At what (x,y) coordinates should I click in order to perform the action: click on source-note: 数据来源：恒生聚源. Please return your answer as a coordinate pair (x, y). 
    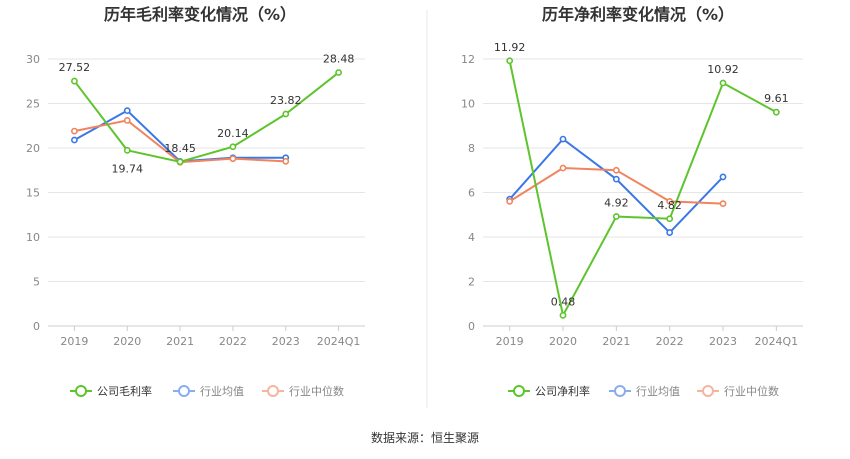
    Looking at the image, I should click on (425, 437).